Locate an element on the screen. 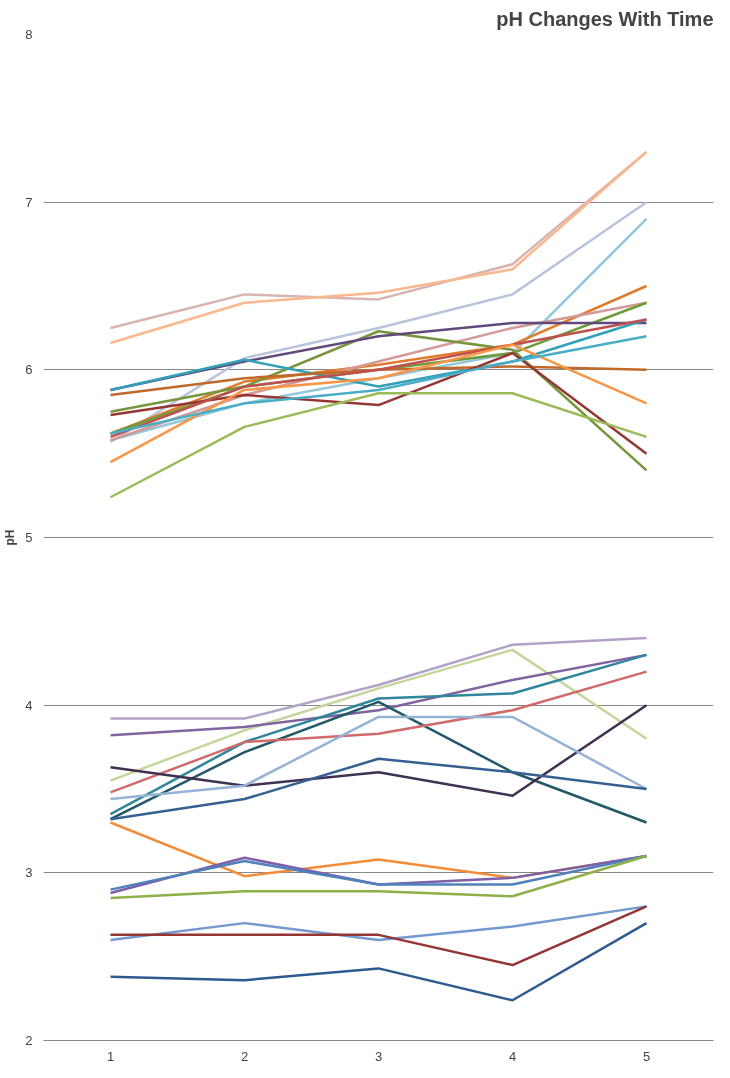 The height and width of the screenshot is (1078, 730). y-tick-label: 6 is located at coordinates (29, 370).